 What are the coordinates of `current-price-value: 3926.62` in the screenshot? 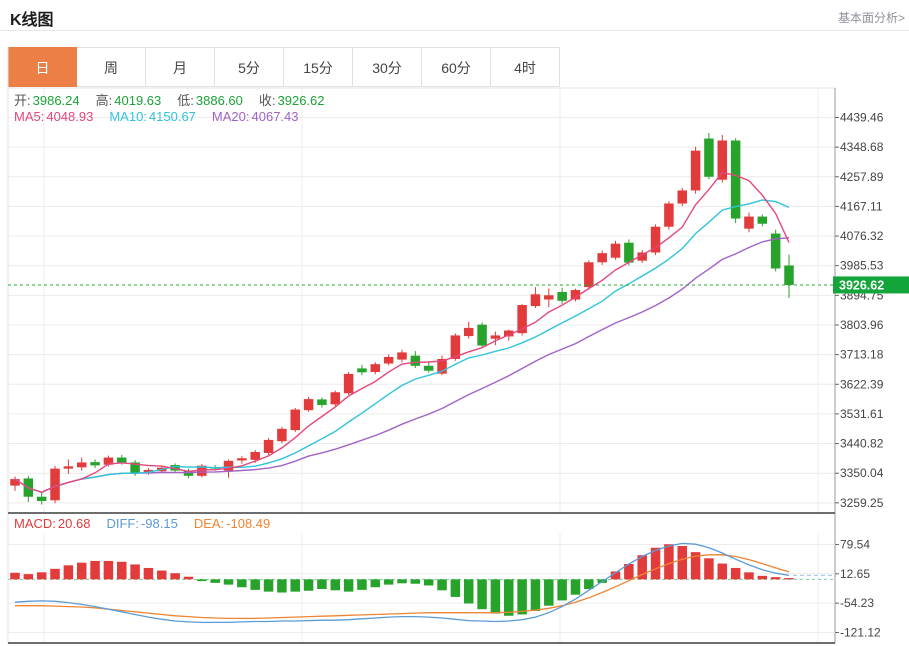 It's located at (861, 285).